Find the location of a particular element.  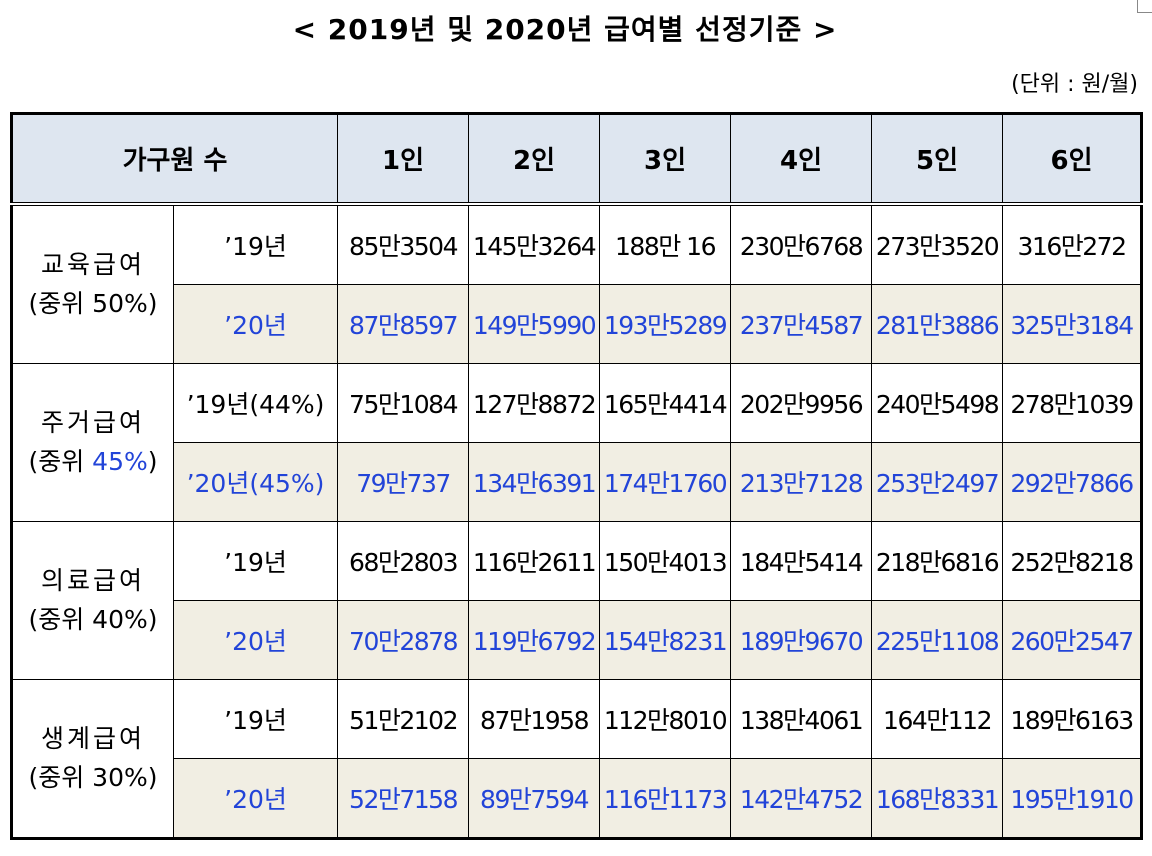

benefit-label-cell: 의료급여 (중위 40%) is located at coordinates (92, 600).